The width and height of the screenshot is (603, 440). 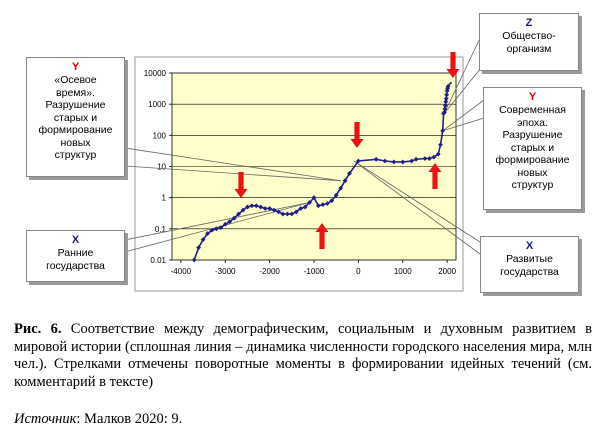 I want to click on callout-z: Z Общество- организм, so click(x=529, y=42).